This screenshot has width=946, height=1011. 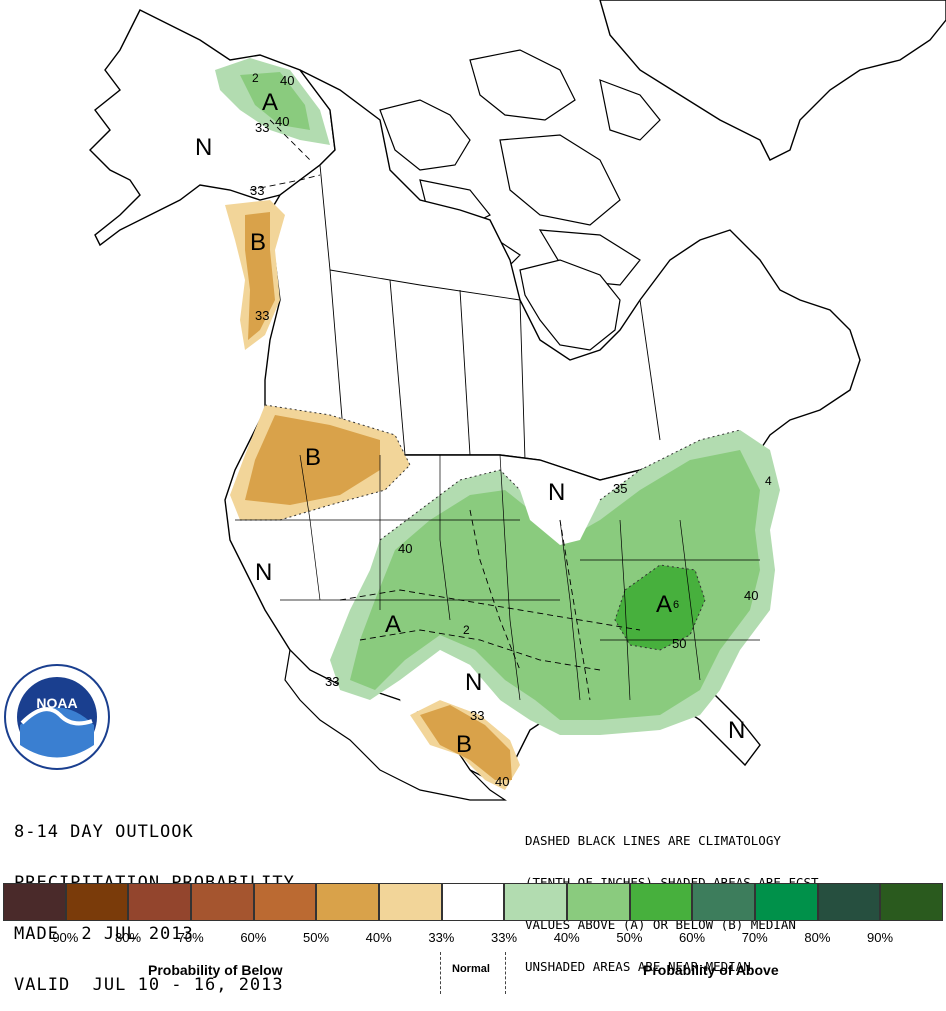 What do you see at coordinates (104, 934) in the screenshot?
I see `outlook-made-date: MADE 2 JUL 2013` at bounding box center [104, 934].